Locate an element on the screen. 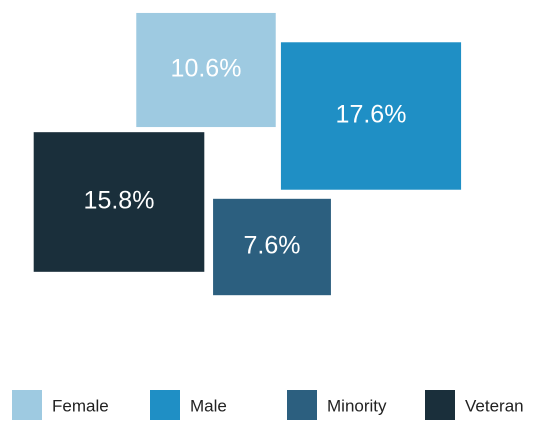  value-label: 17.6% is located at coordinates (371, 115).